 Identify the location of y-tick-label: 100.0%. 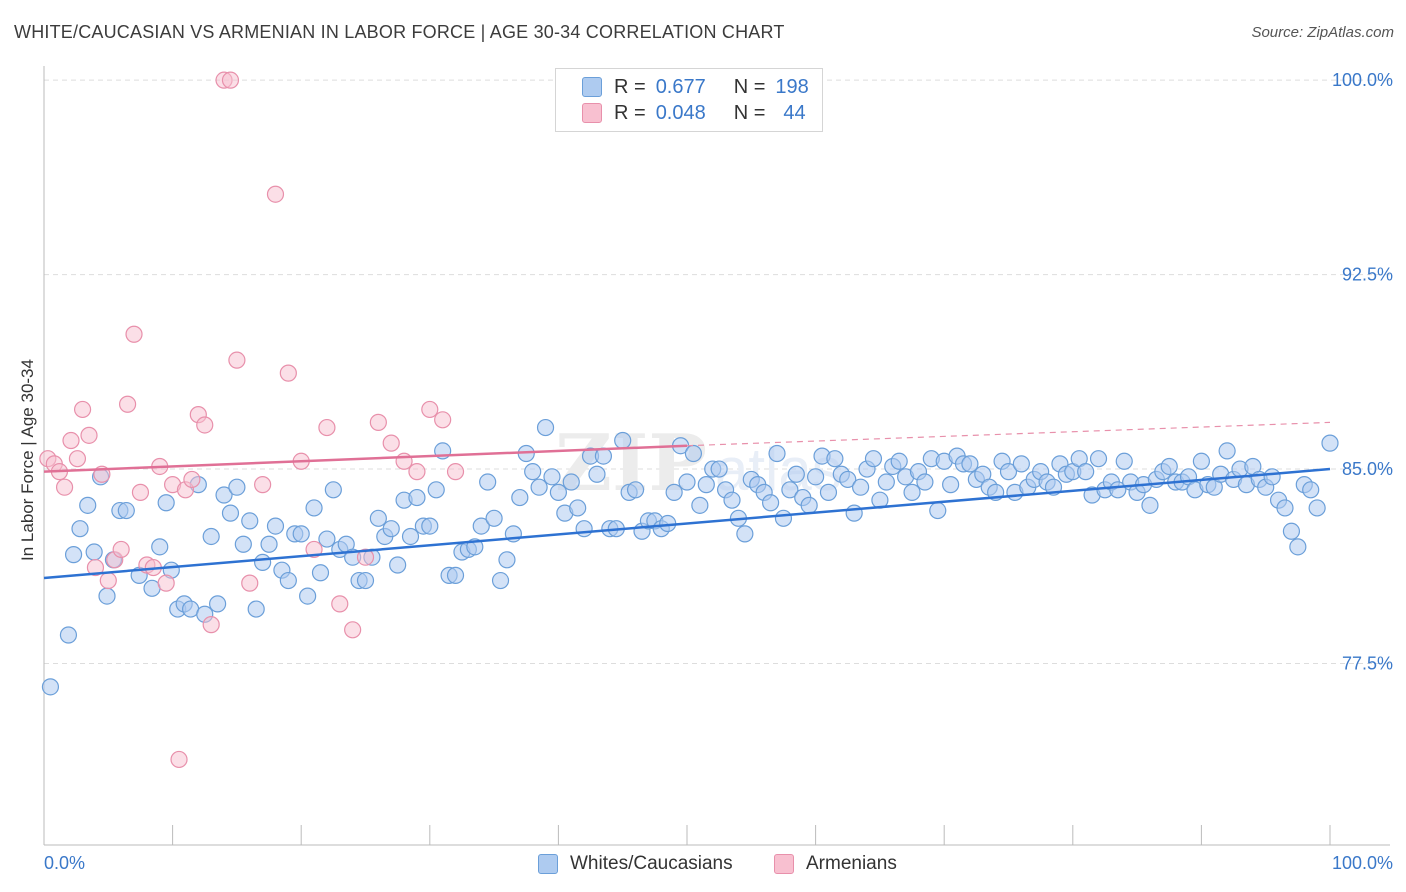
(1362, 80).